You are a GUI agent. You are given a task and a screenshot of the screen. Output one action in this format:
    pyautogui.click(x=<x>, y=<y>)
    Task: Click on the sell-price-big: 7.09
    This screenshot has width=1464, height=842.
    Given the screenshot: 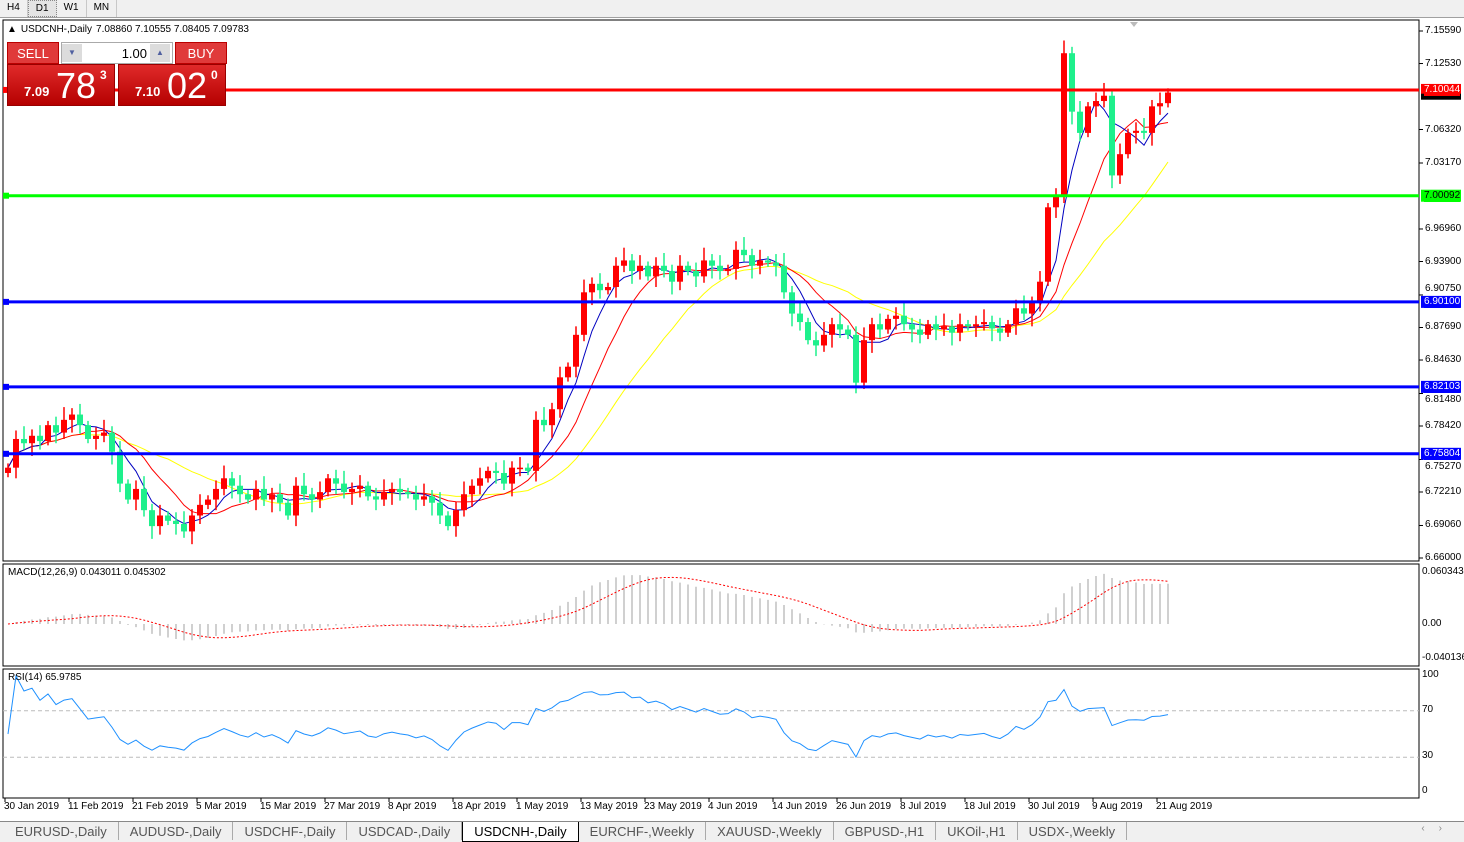 What is the action you would take?
    pyautogui.click(x=37, y=91)
    